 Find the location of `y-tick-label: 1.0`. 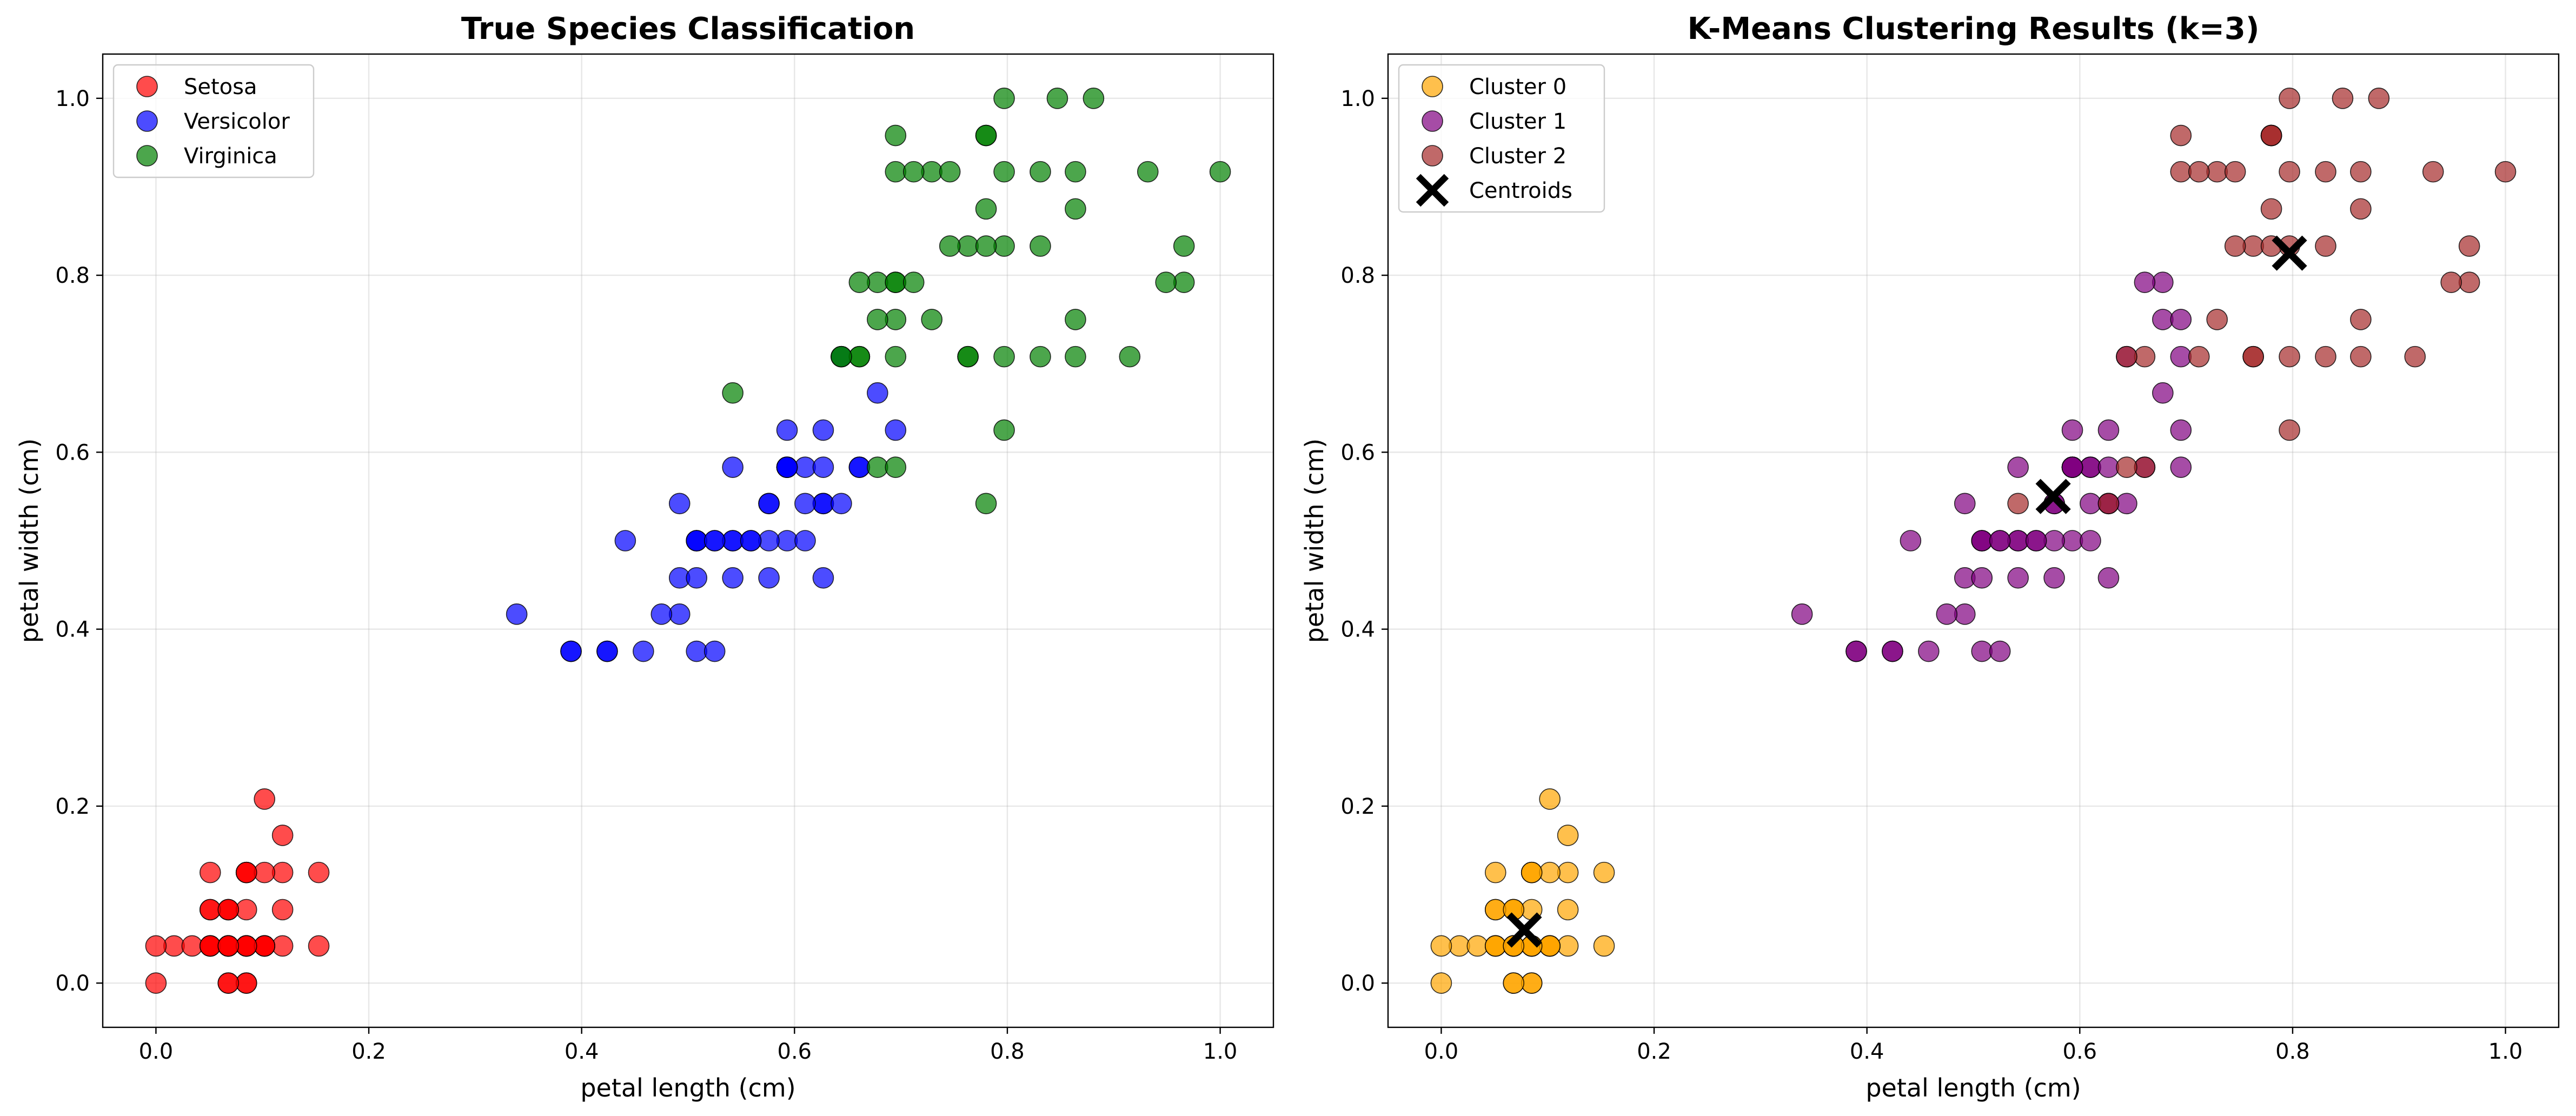

y-tick-label: 1.0 is located at coordinates (1357, 99).